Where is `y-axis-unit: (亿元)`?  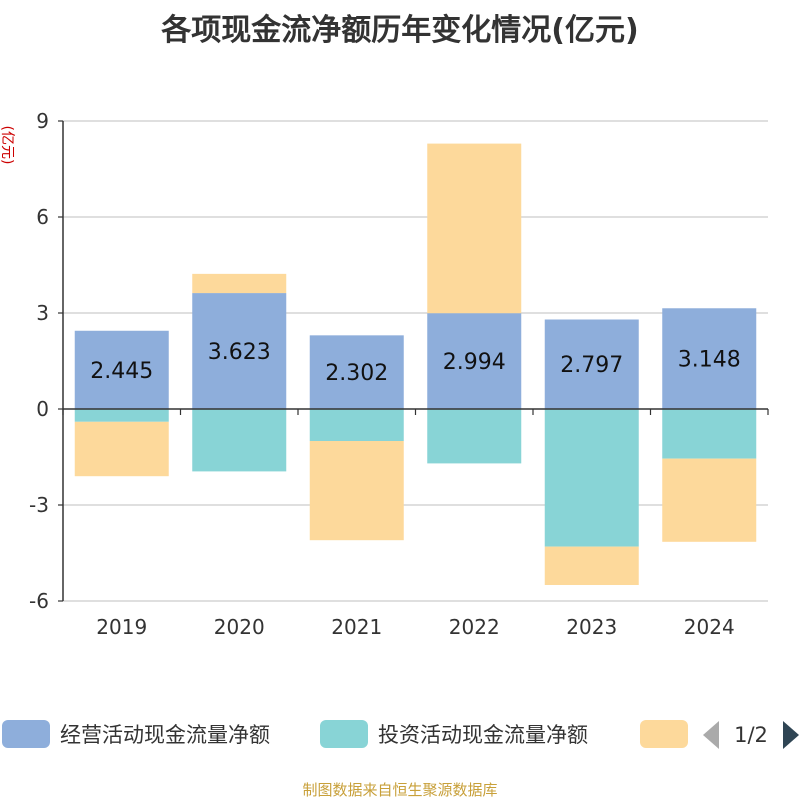
y-axis-unit: (亿元) is located at coordinates (7, 145).